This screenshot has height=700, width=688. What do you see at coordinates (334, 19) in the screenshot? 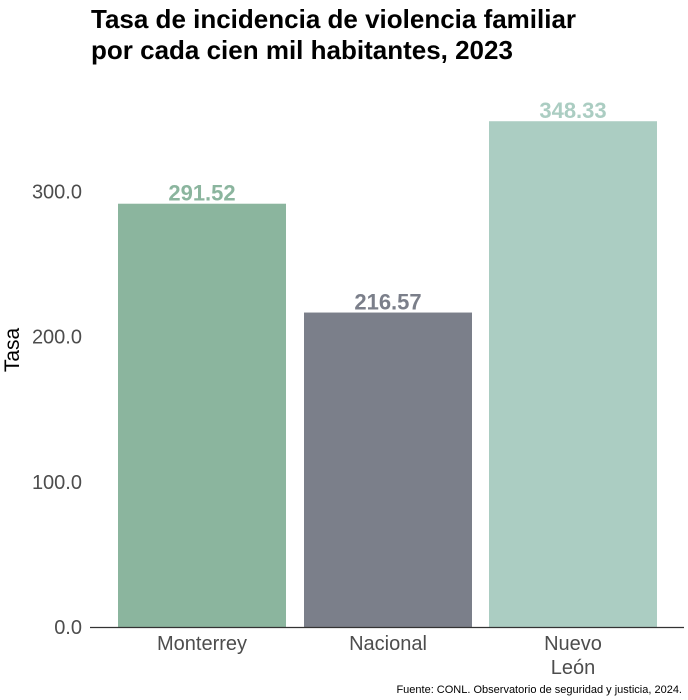
I see `chart-title-line-1: Tasa de incidencia de violencia familiar` at bounding box center [334, 19].